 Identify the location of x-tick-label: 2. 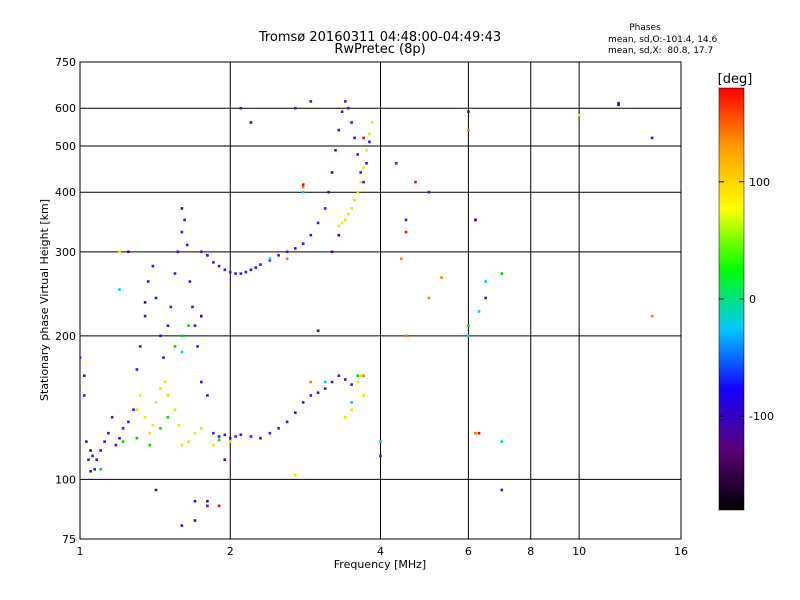
(230, 551).